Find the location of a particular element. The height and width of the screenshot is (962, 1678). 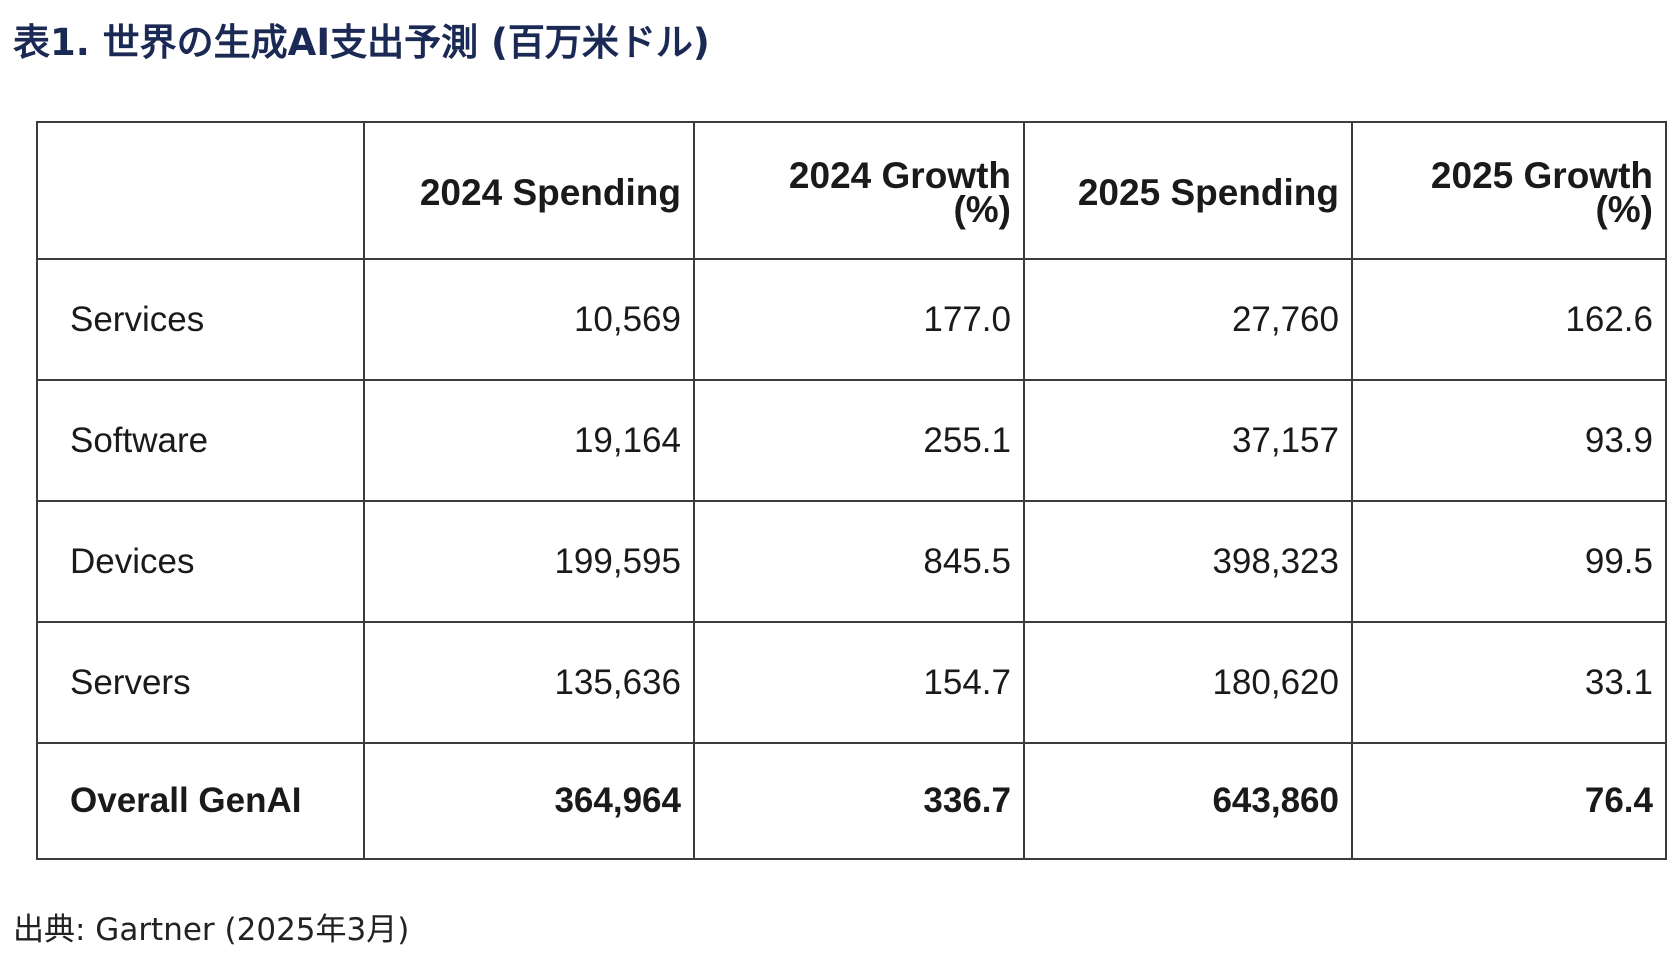

table-cell: 27,760 is located at coordinates (1188, 319).